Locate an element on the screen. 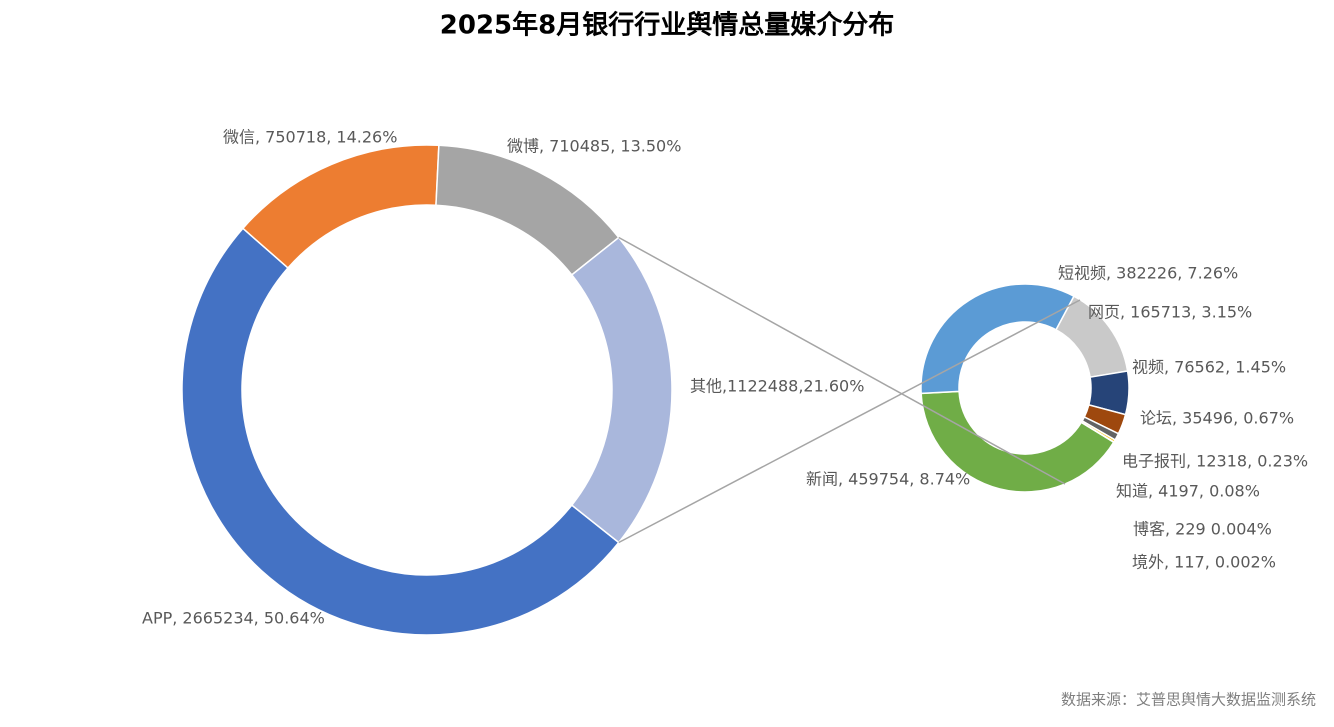 The width and height of the screenshot is (1334, 727). data-label: 新闻, 459754, 8.74% is located at coordinates (888, 479).